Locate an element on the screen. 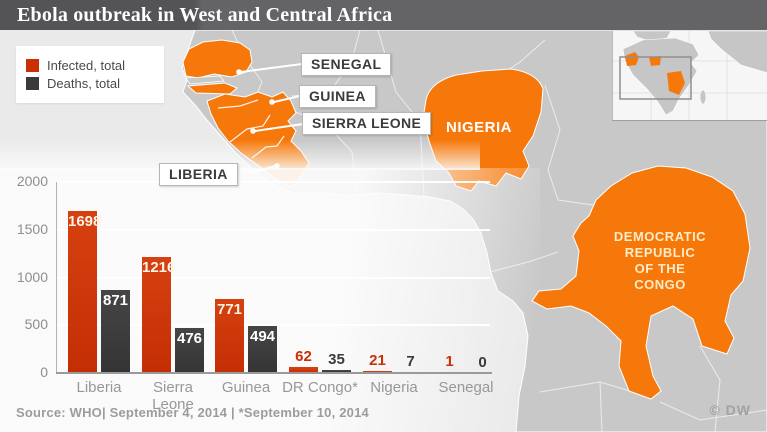 The width and height of the screenshot is (767, 432). map-label-guinea: GUINEA is located at coordinates (337, 96).